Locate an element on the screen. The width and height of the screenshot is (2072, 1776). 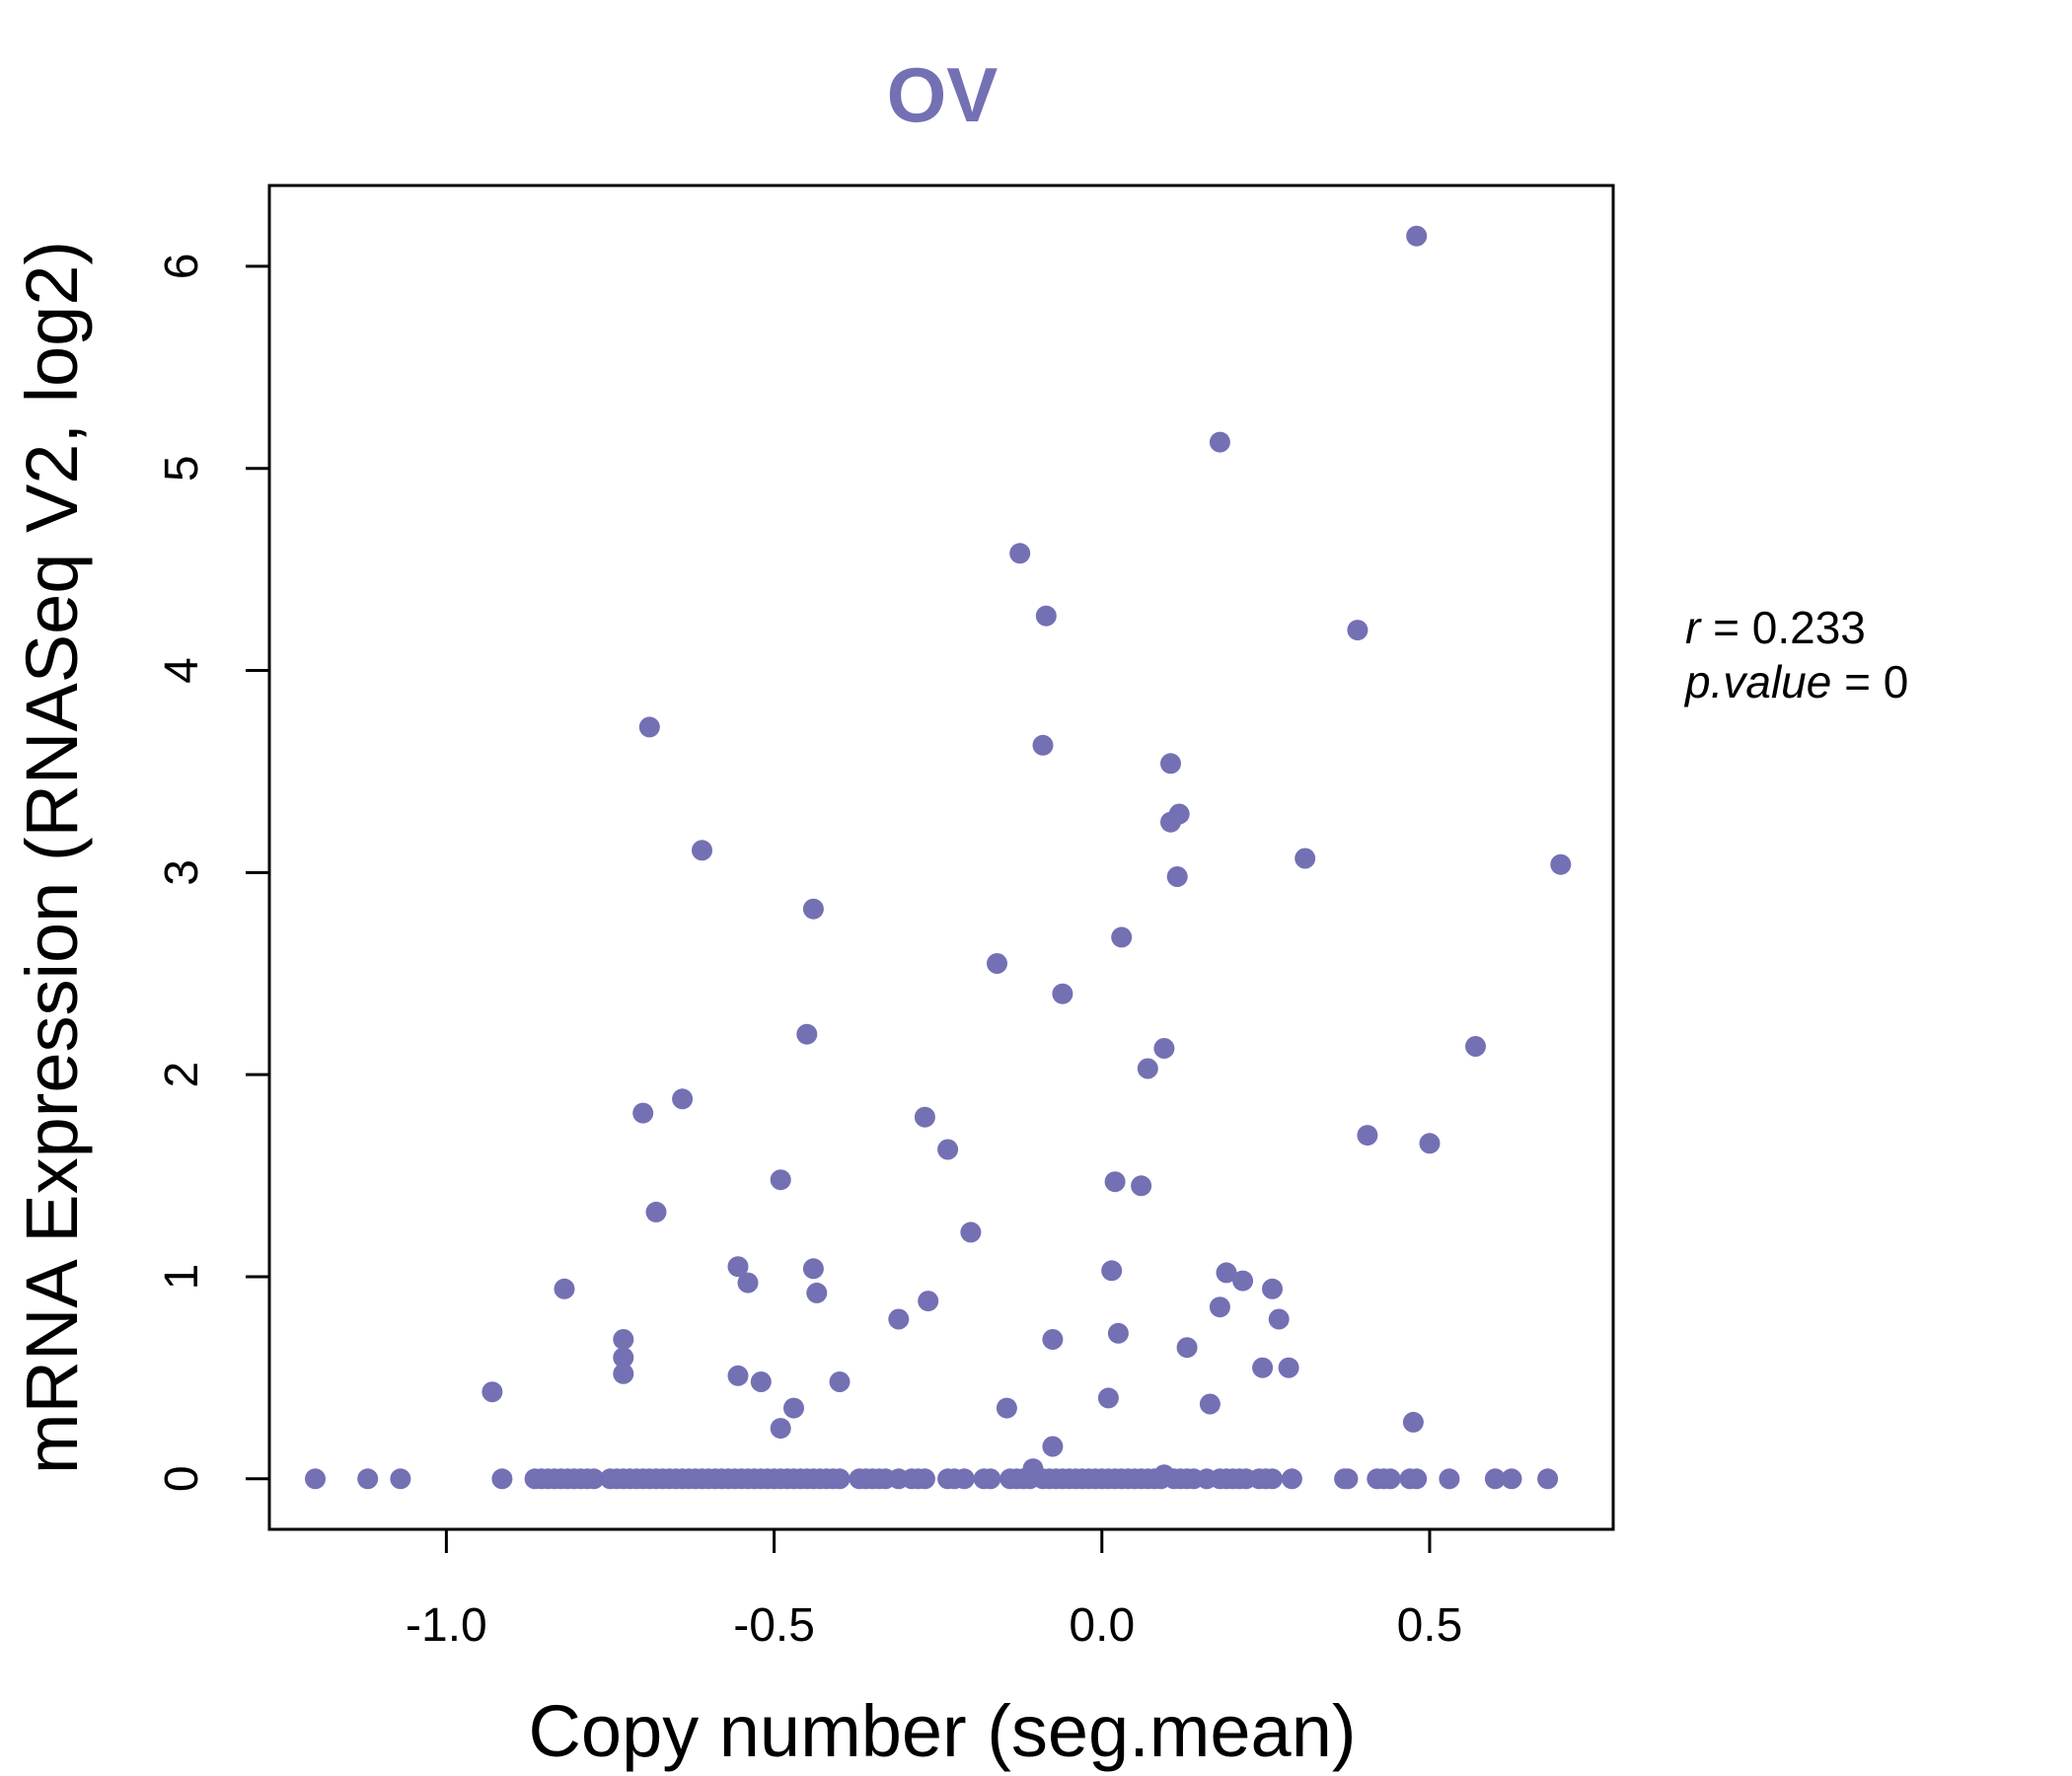
x-axis-label: Copy number (seg.mean) is located at coordinates (942, 1731).